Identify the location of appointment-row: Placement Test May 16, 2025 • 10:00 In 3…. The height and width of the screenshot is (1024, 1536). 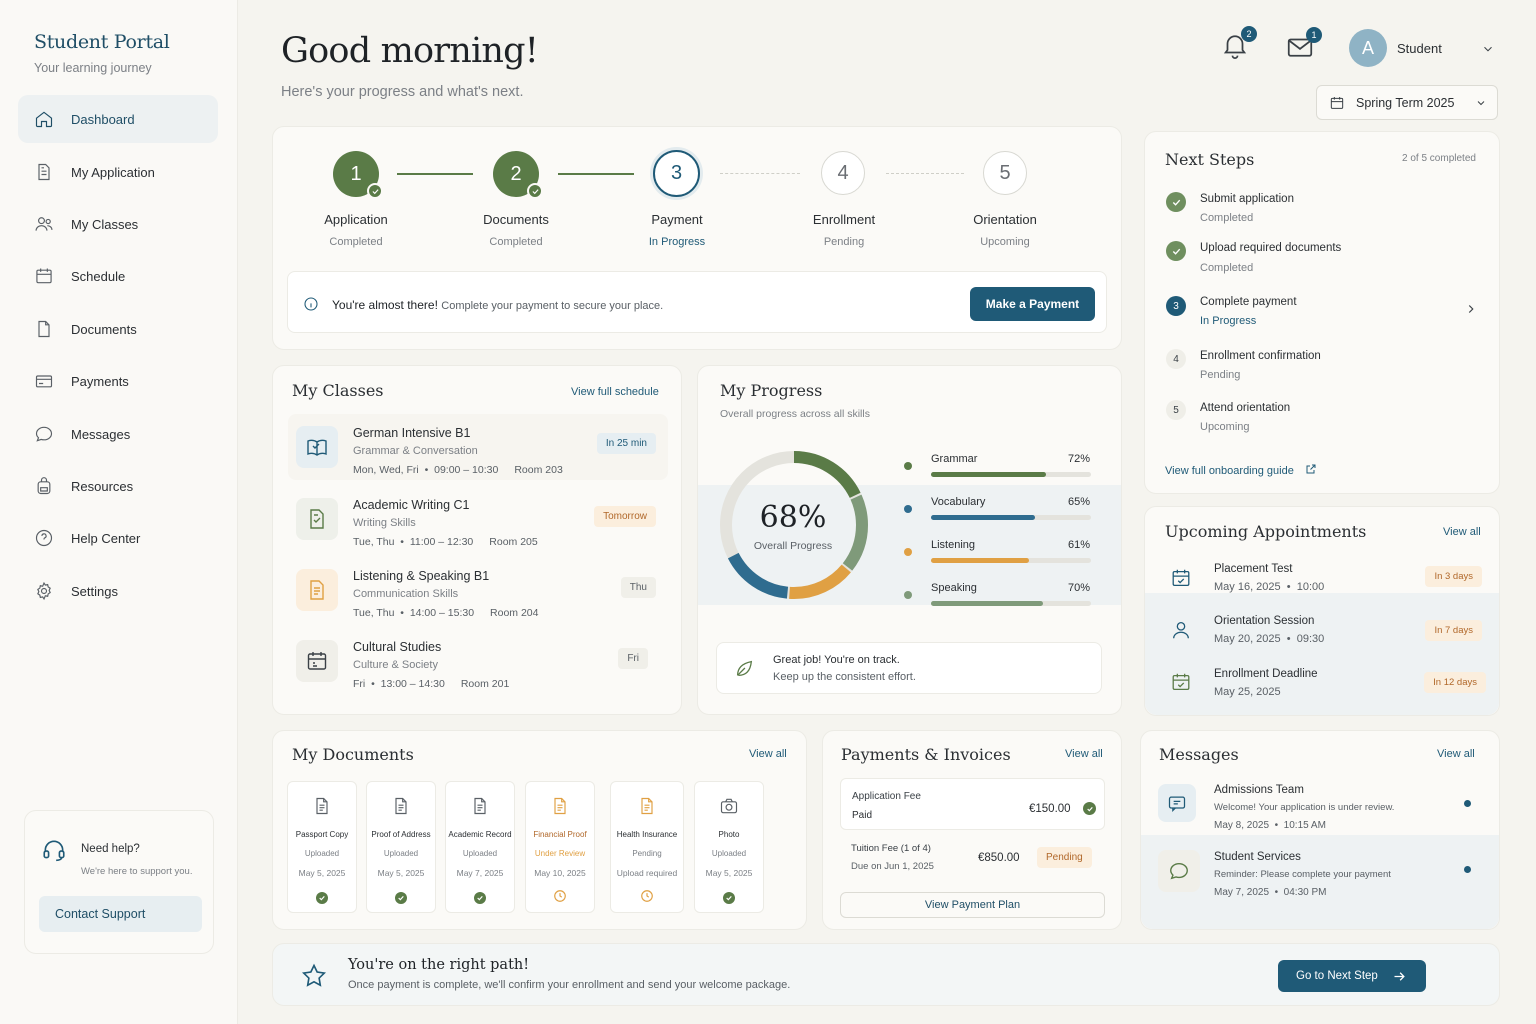
(1323, 579).